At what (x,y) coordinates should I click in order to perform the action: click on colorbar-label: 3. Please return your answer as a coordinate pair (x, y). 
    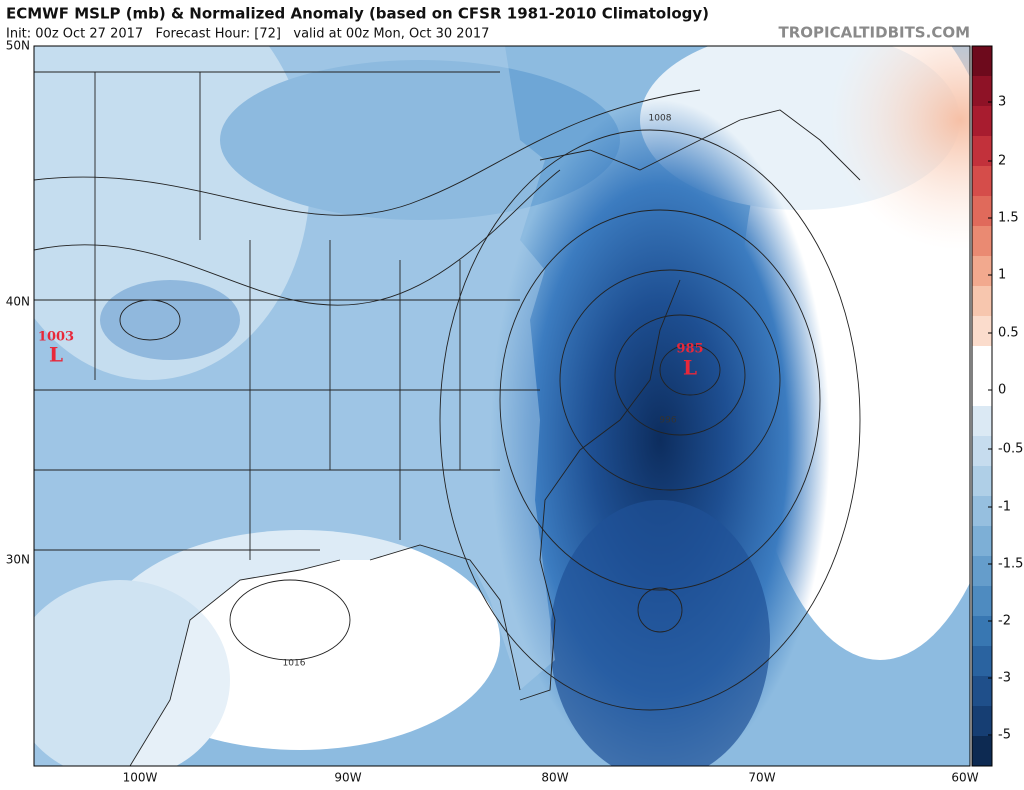
    Looking at the image, I should click on (1002, 102).